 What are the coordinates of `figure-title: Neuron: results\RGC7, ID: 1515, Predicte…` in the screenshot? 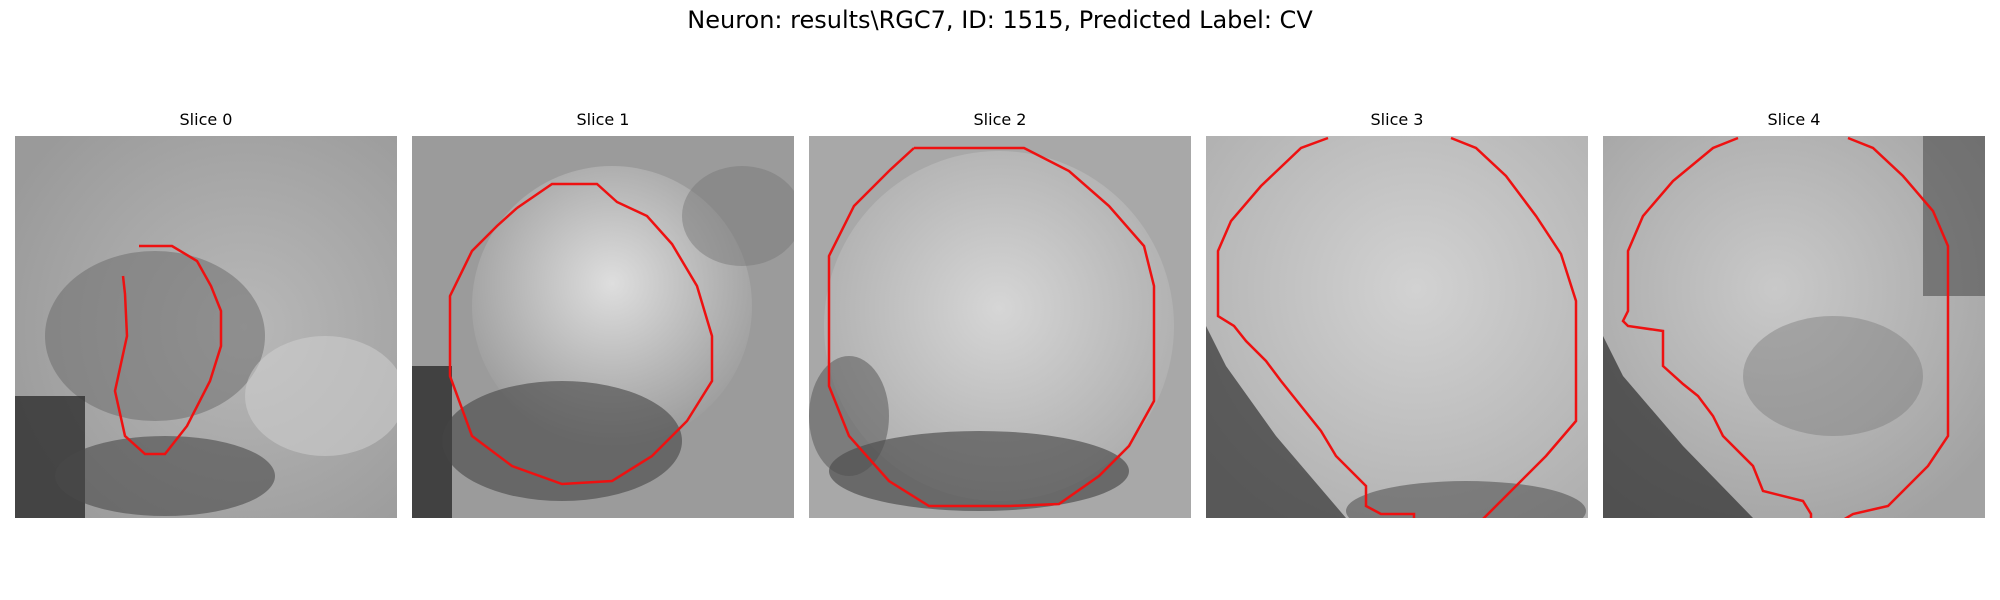 It's located at (1000, 20).